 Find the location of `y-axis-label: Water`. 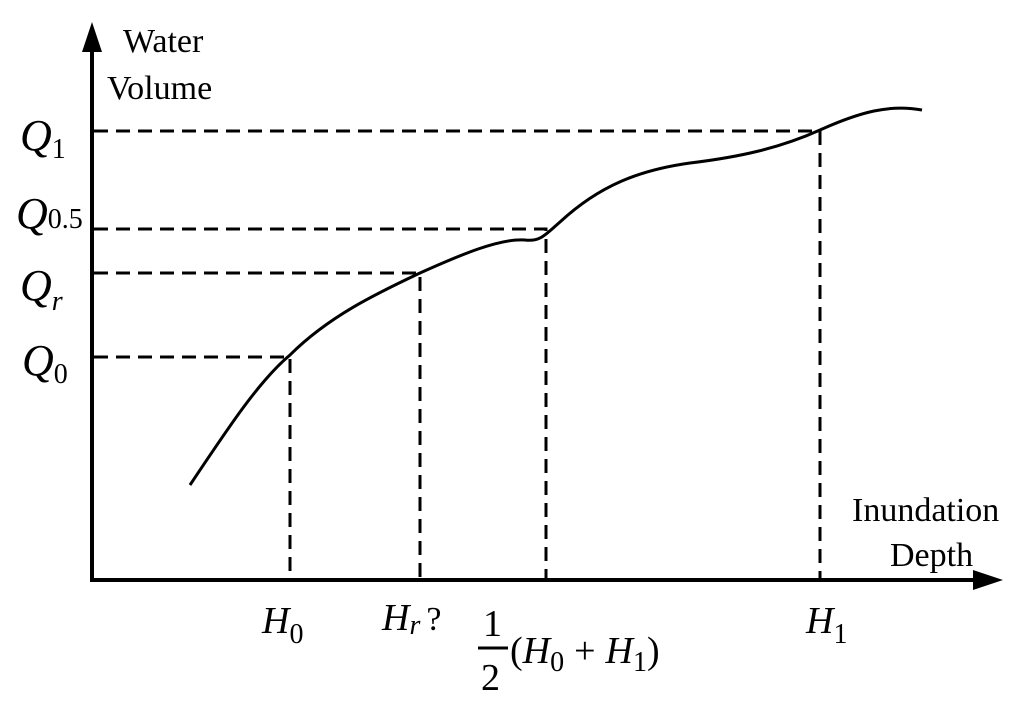

y-axis-label: Water is located at coordinates (163, 41).